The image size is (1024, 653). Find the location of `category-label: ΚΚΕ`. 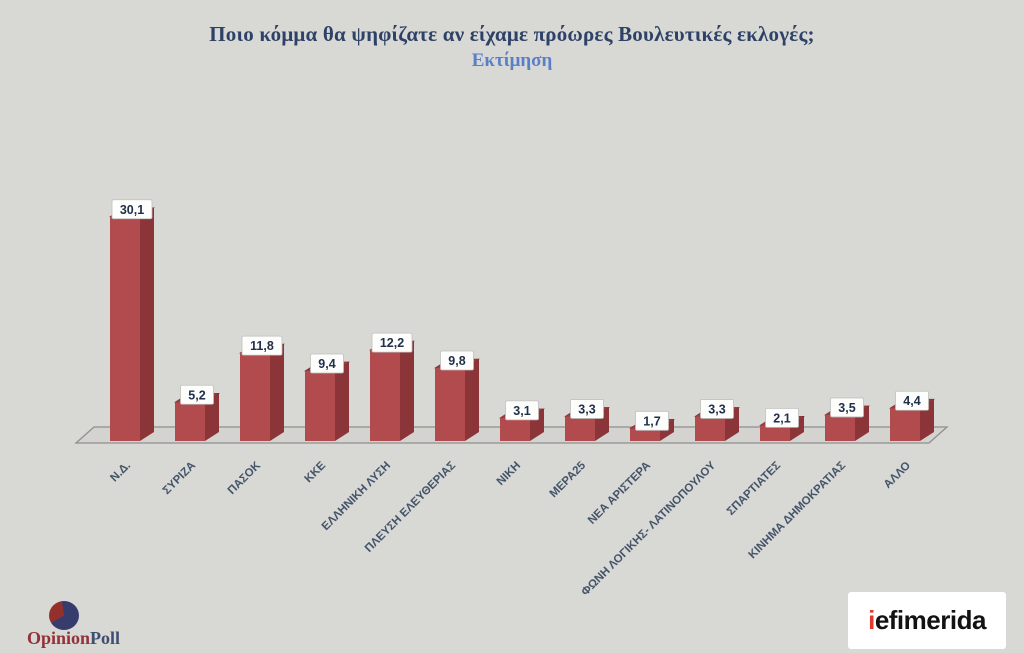

category-label: ΚΚΕ is located at coordinates (315, 472).